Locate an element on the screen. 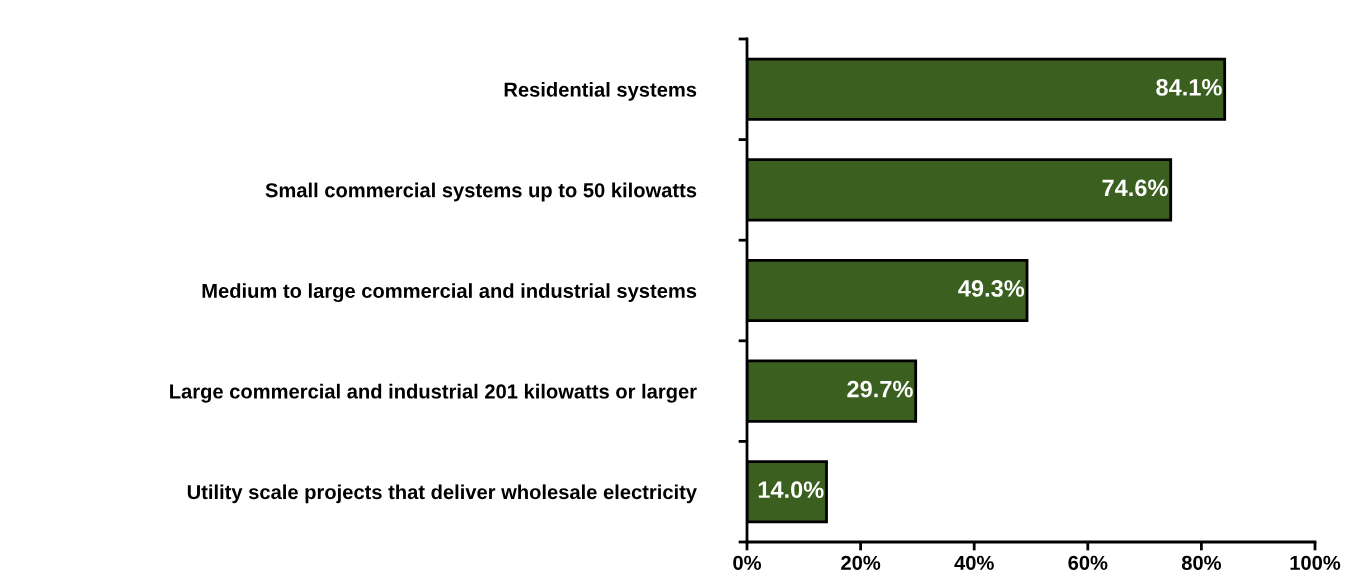 The height and width of the screenshot is (582, 1356). x-tick-label: 40% is located at coordinates (974, 562).